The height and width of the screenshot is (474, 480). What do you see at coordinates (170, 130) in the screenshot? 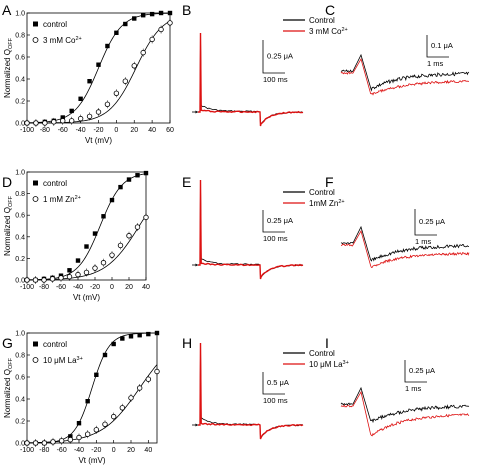
I see `x-tick-label: 60` at bounding box center [170, 130].